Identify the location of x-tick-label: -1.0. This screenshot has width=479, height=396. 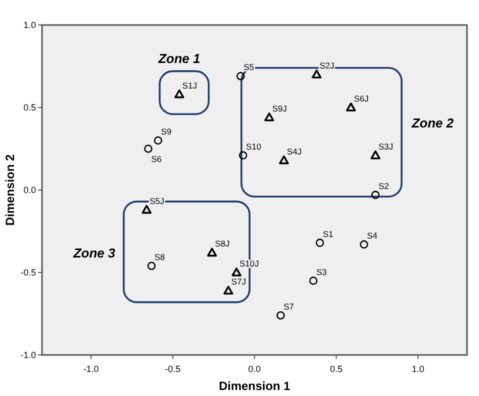
(91, 369).